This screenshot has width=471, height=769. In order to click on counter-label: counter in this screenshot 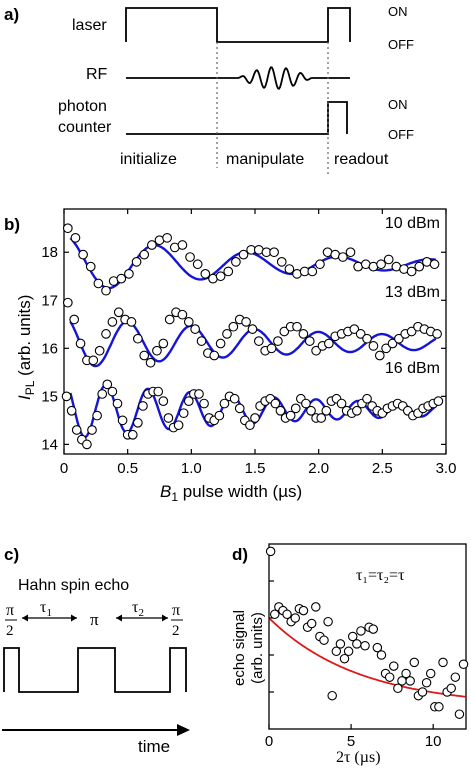, I will do `click(85, 127)`.